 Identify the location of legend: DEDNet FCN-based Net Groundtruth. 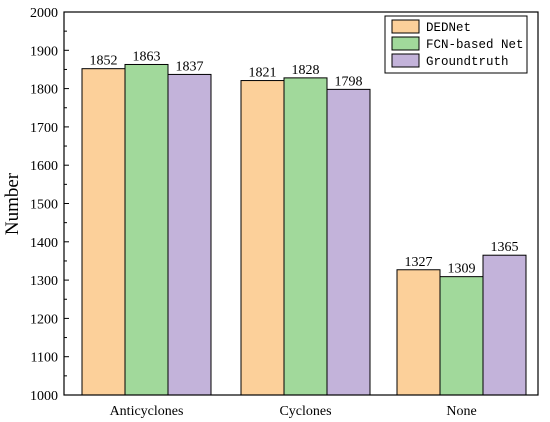
(456, 44).